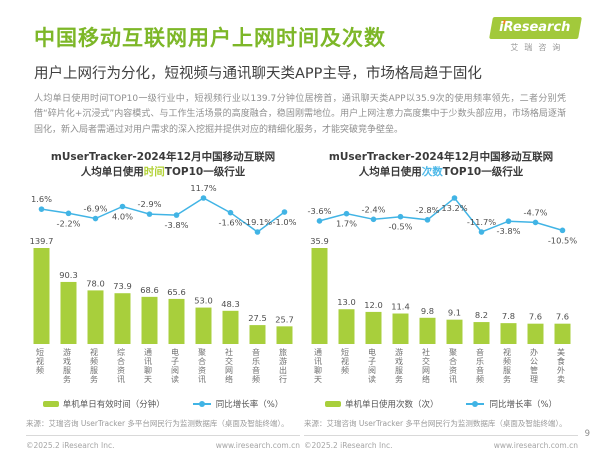 The image size is (600, 450). What do you see at coordinates (50, 404) in the screenshot?
I see `bar-legend-swatch-icon` at bounding box center [50, 404].